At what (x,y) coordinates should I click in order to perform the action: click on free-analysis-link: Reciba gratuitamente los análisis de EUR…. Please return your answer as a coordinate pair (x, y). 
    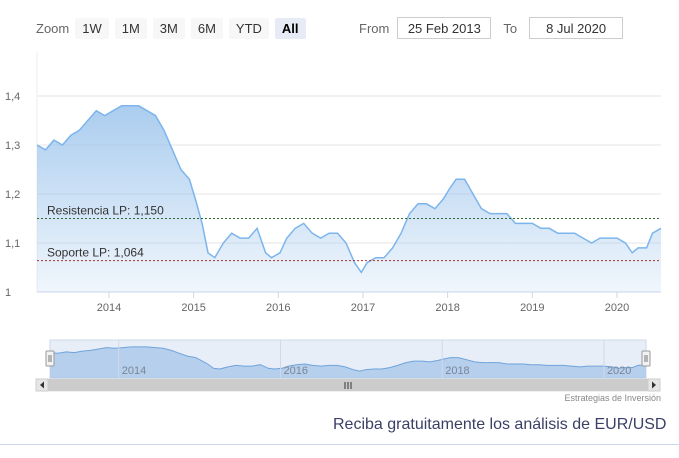
    Looking at the image, I should click on (500, 424).